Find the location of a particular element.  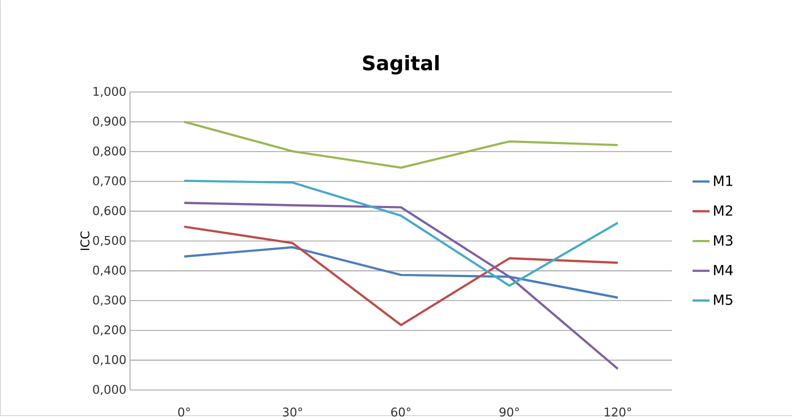

y-tick-label: 1,000 is located at coordinates (110, 92).